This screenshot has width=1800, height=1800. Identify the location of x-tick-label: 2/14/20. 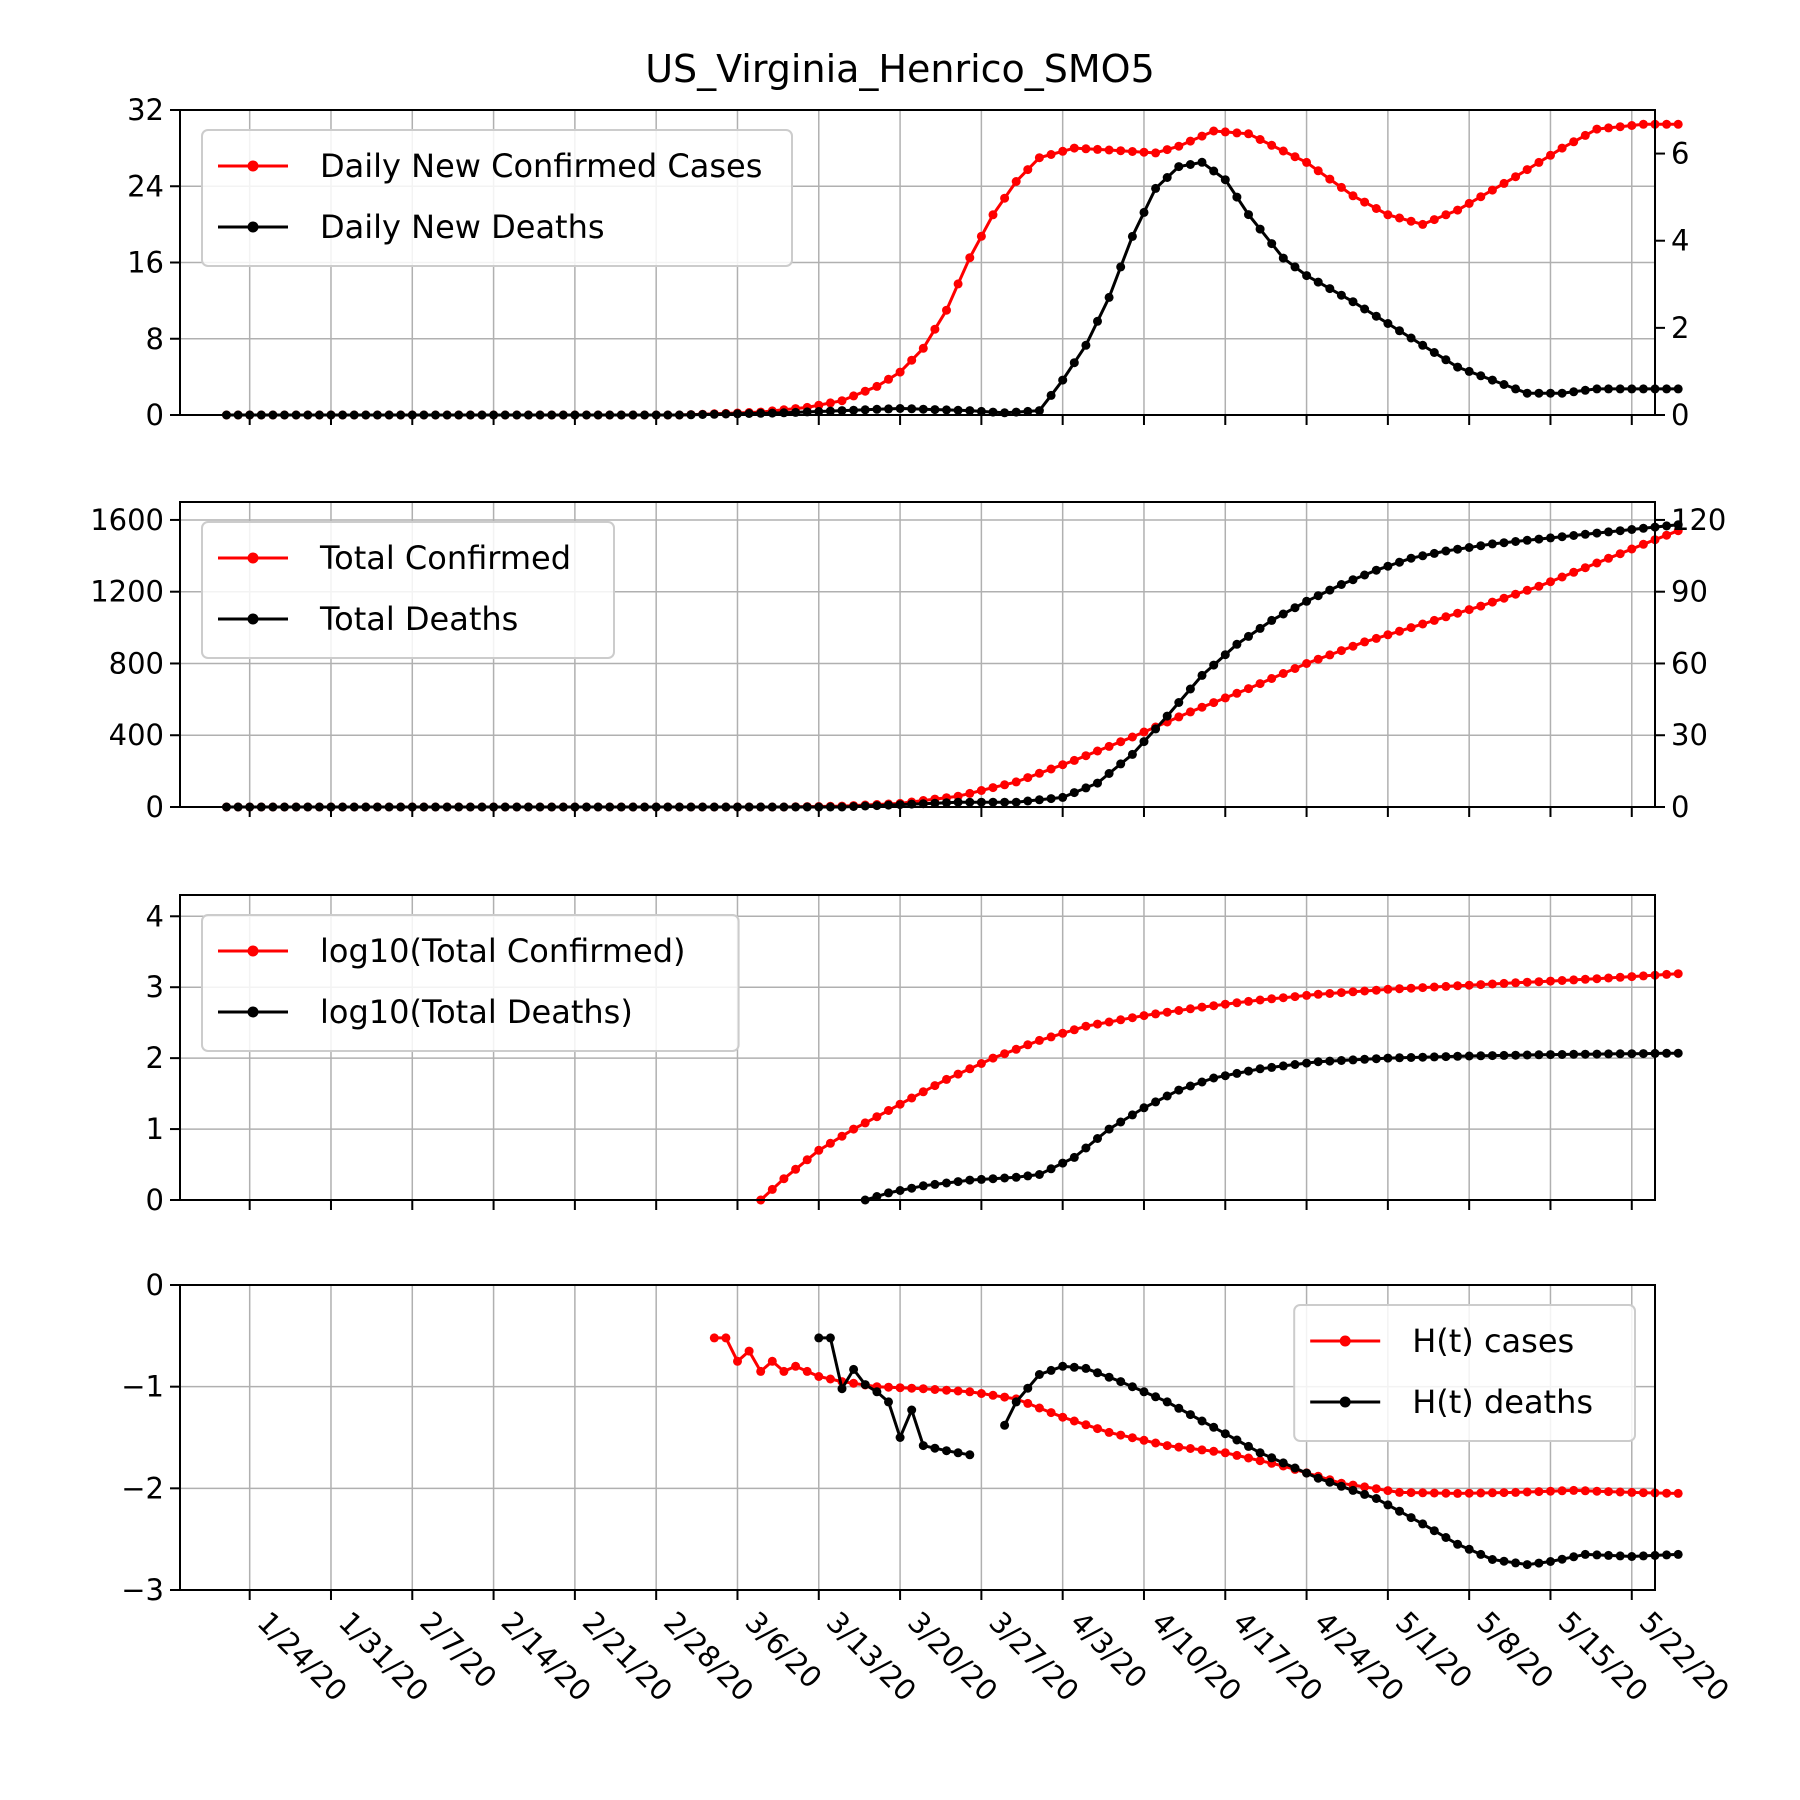
(546, 1656).